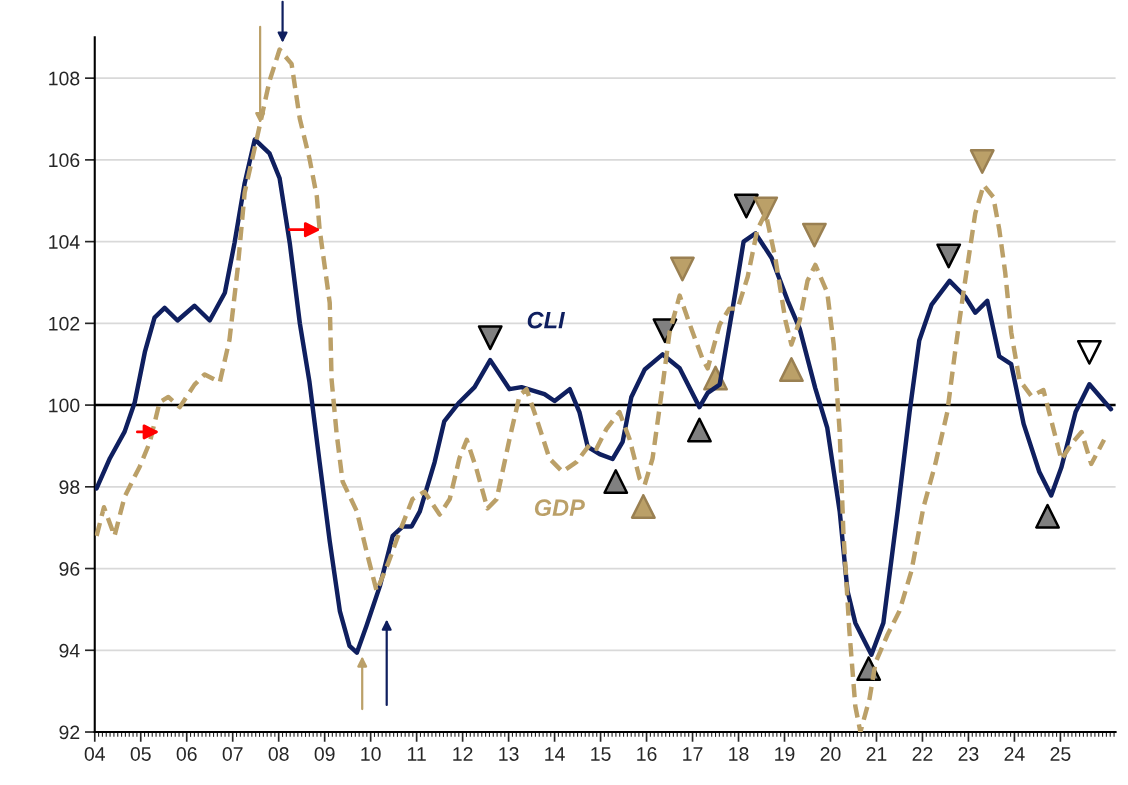 The height and width of the screenshot is (785, 1128). I want to click on y-tick-label: 104, so click(64, 242).